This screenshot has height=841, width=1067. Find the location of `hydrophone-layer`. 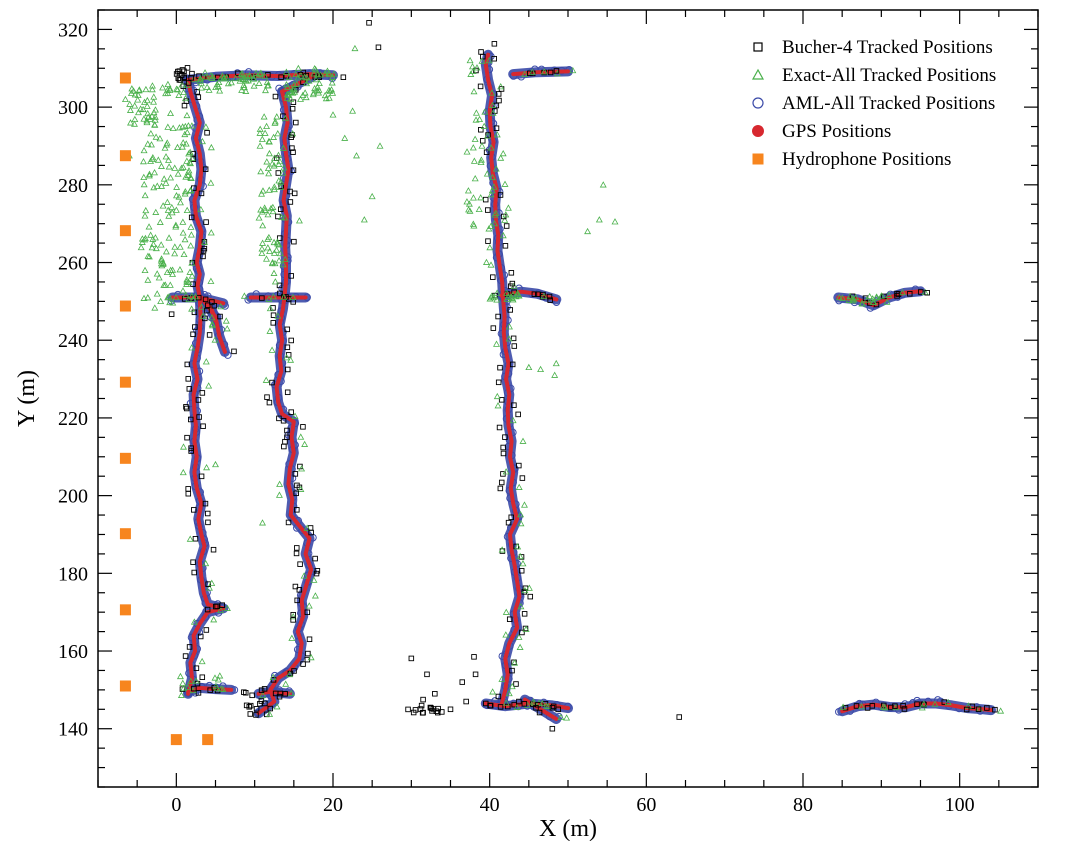

hydrophone-layer is located at coordinates (166, 409).